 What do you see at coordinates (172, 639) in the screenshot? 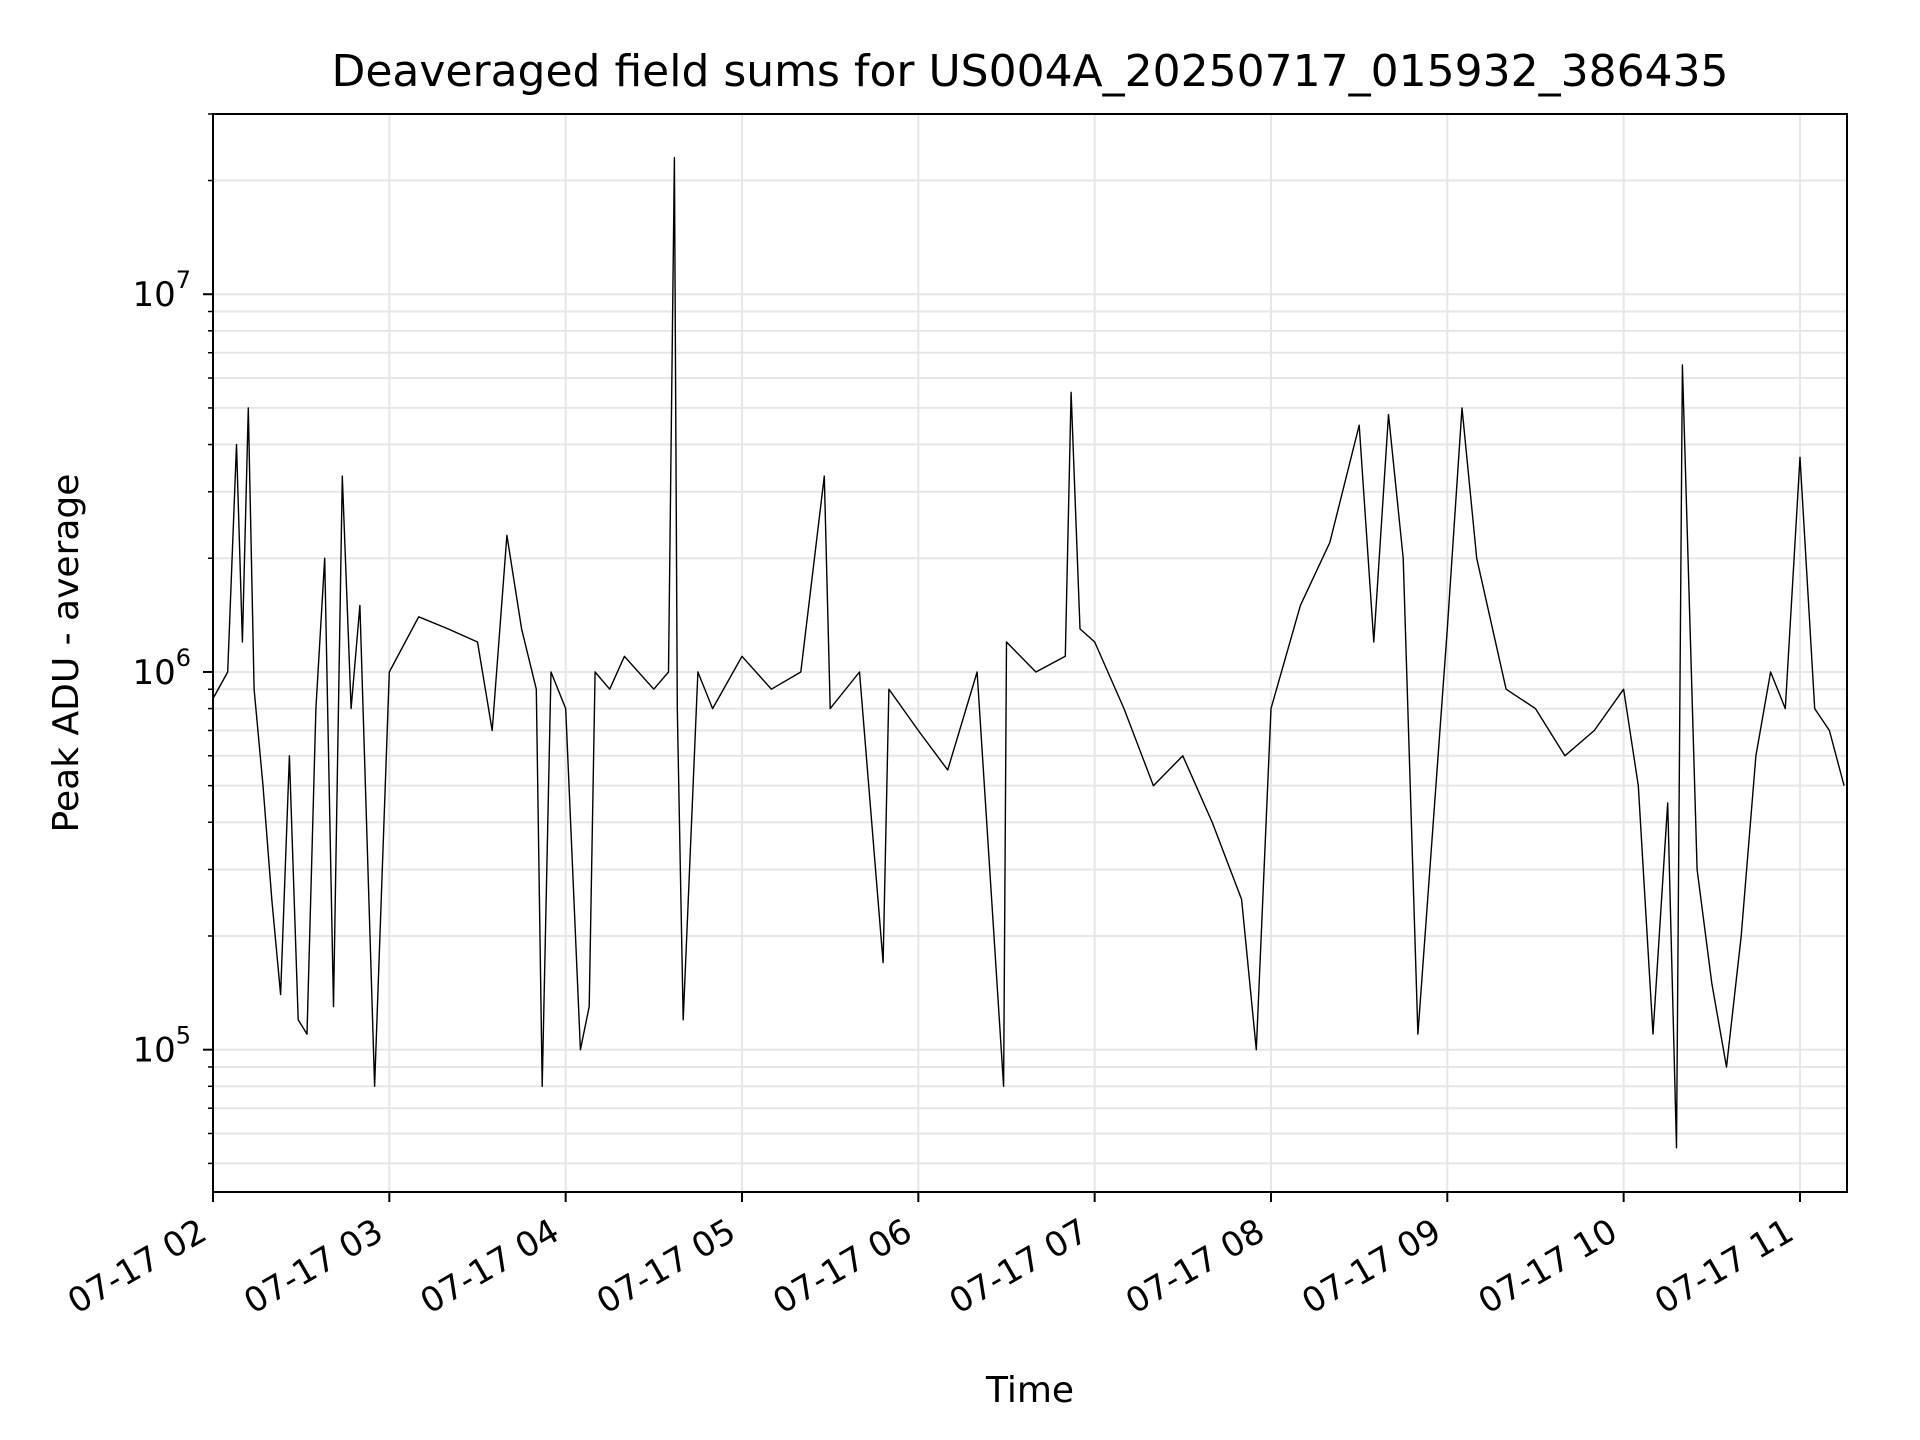
I see `y-axis-ticks: 10⁵ 10⁶ 10⁷` at bounding box center [172, 639].